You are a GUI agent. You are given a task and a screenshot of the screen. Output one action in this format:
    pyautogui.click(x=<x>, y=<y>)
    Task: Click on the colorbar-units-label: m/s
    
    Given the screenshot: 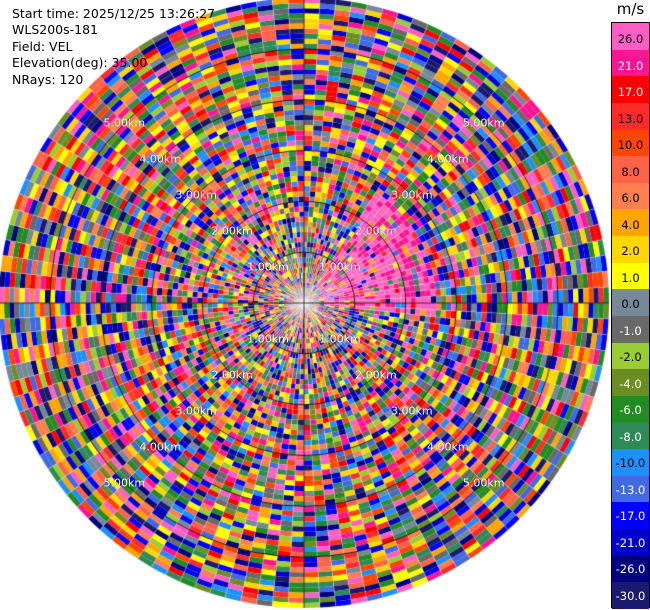 What is the action you would take?
    pyautogui.click(x=630, y=9)
    